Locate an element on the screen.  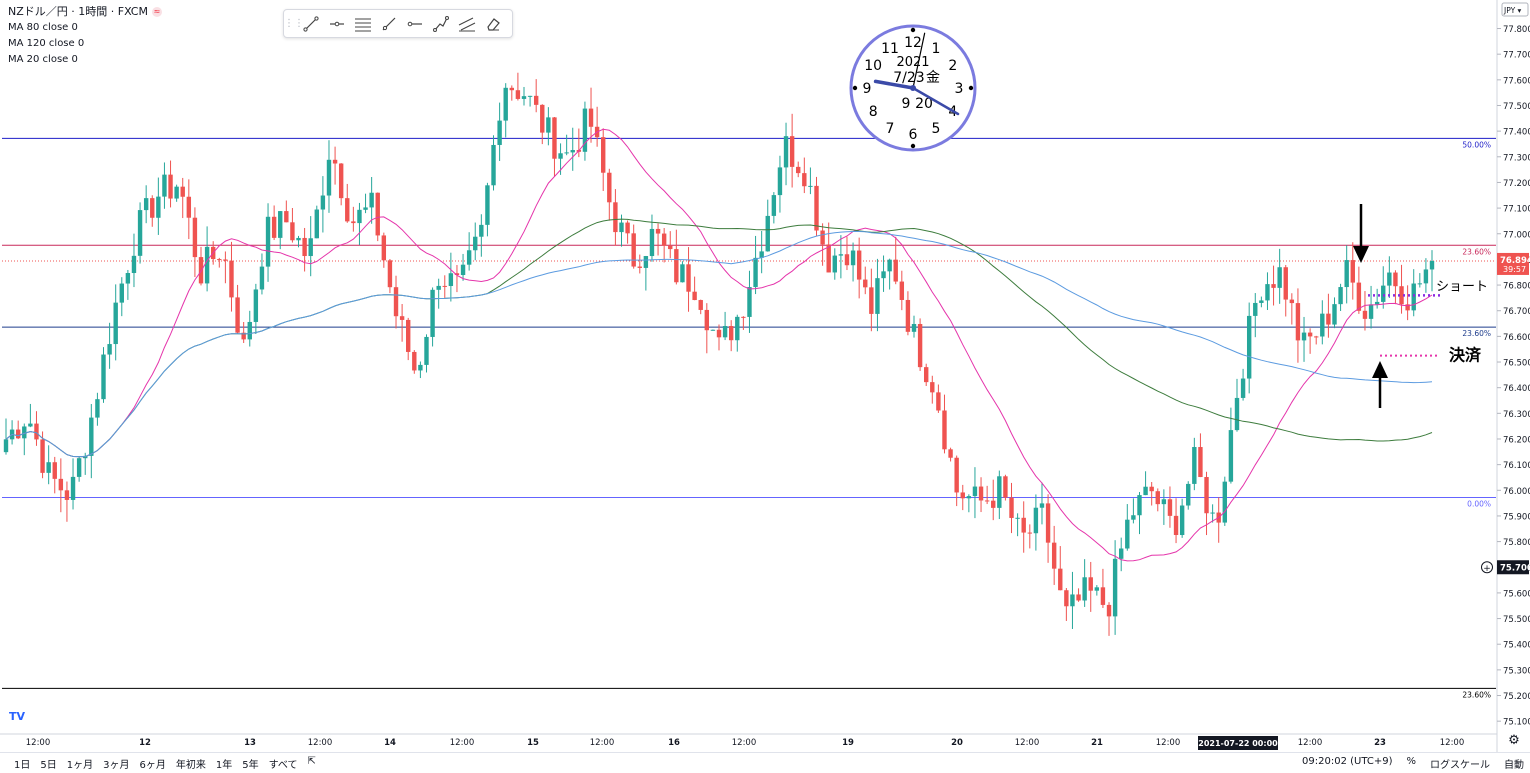
range-1d: 1日 is located at coordinates (22, 765).